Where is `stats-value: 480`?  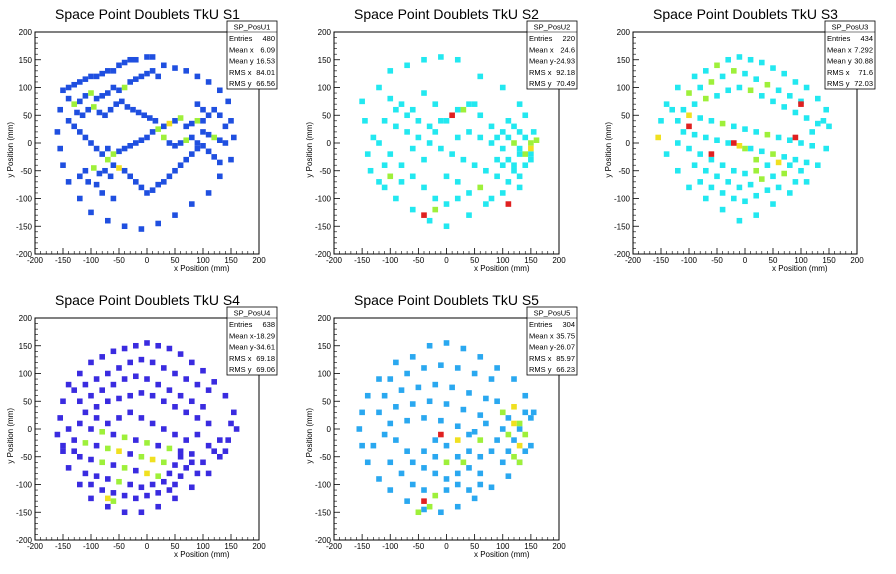 stats-value: 480 is located at coordinates (268, 38).